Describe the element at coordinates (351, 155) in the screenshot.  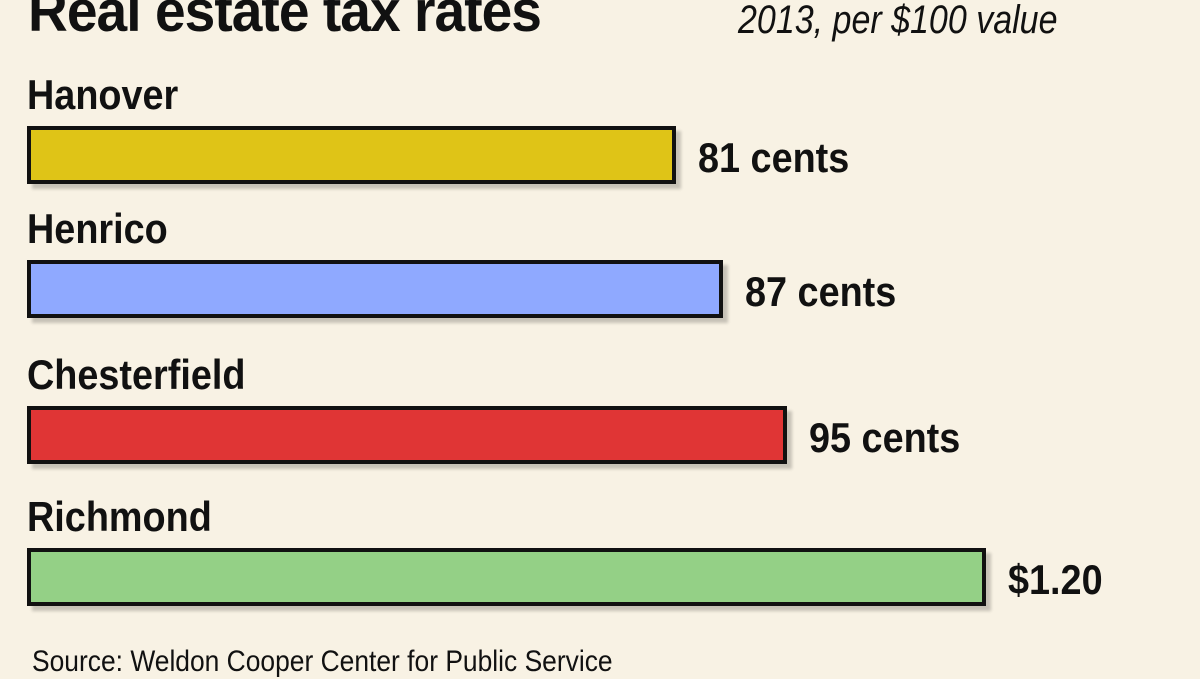
I see `bar-hanover` at that location.